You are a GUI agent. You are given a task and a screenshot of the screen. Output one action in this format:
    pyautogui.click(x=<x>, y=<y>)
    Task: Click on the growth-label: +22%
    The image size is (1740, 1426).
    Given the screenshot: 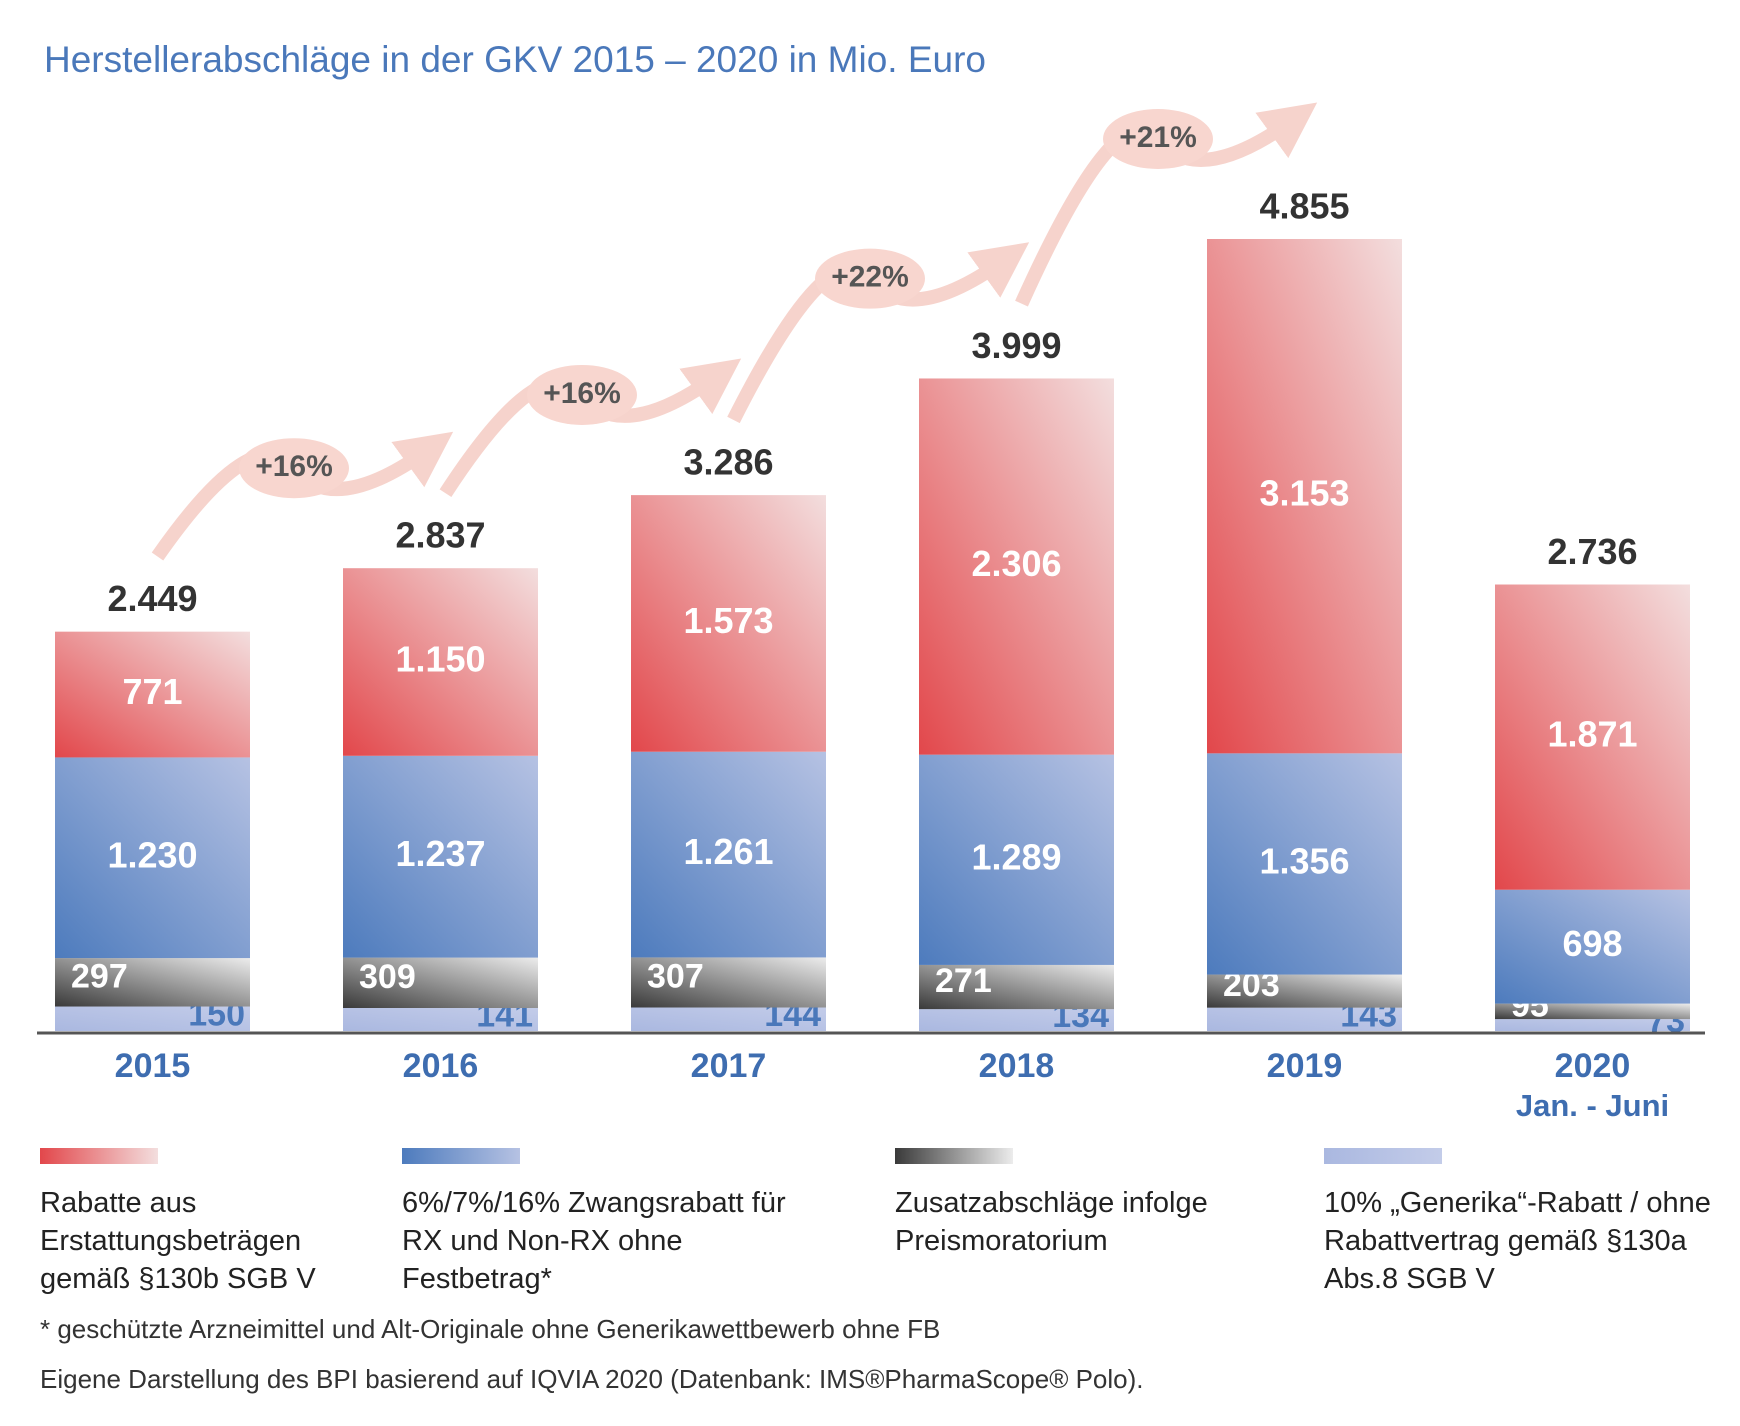 What is the action you would take?
    pyautogui.click(x=870, y=277)
    